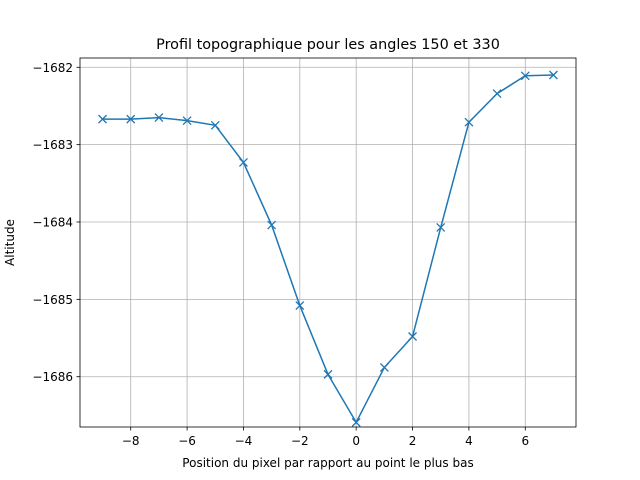 The image size is (640, 480). What do you see at coordinates (300, 441) in the screenshot?
I see `x-tick-label: −2` at bounding box center [300, 441].